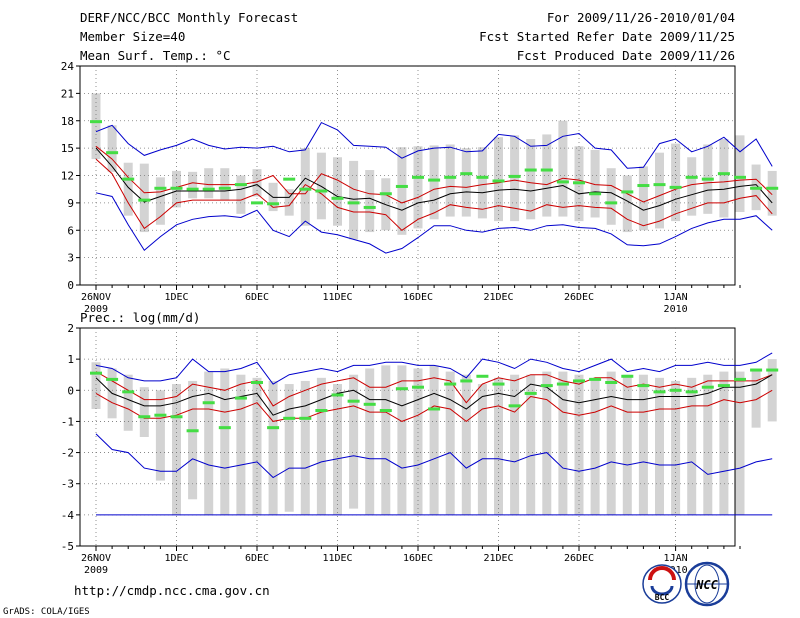 Image resolution: width=800 pixels, height=618 pixels. Describe the element at coordinates (68, 515) in the screenshot. I see `precipitation-ytick-label: -4` at that location.